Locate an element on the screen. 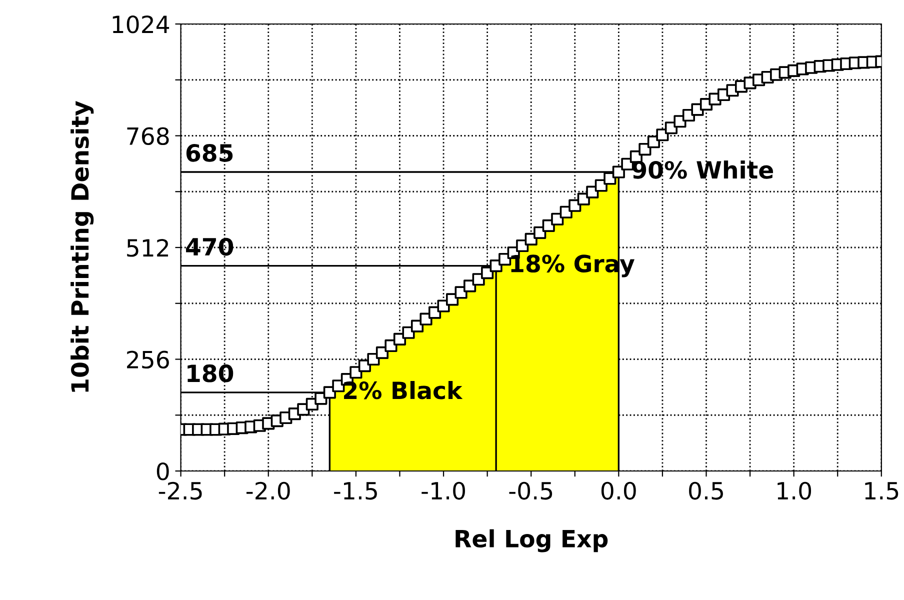 The image size is (904, 600). x-tick-label: -0.5 is located at coordinates (530, 491).